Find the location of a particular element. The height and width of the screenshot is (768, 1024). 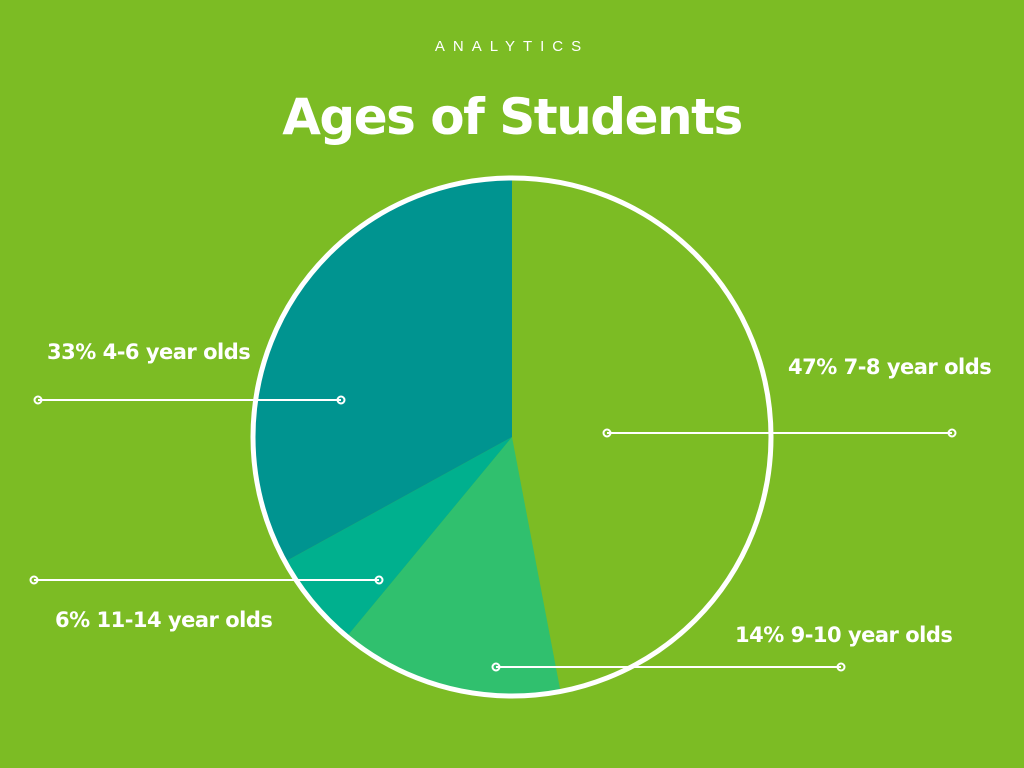

slice-label-7-8: 47% 7-8 year olds is located at coordinates (890, 367).